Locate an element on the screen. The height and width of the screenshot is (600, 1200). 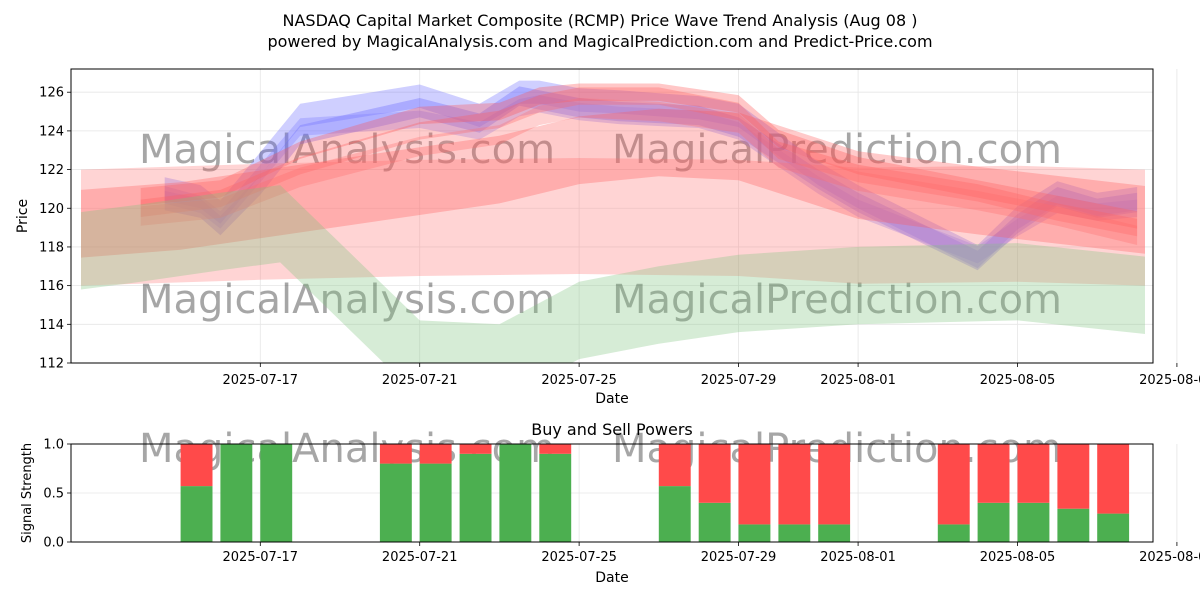
bars-x-tick-label: 2025-08-01 is located at coordinates (858, 557).